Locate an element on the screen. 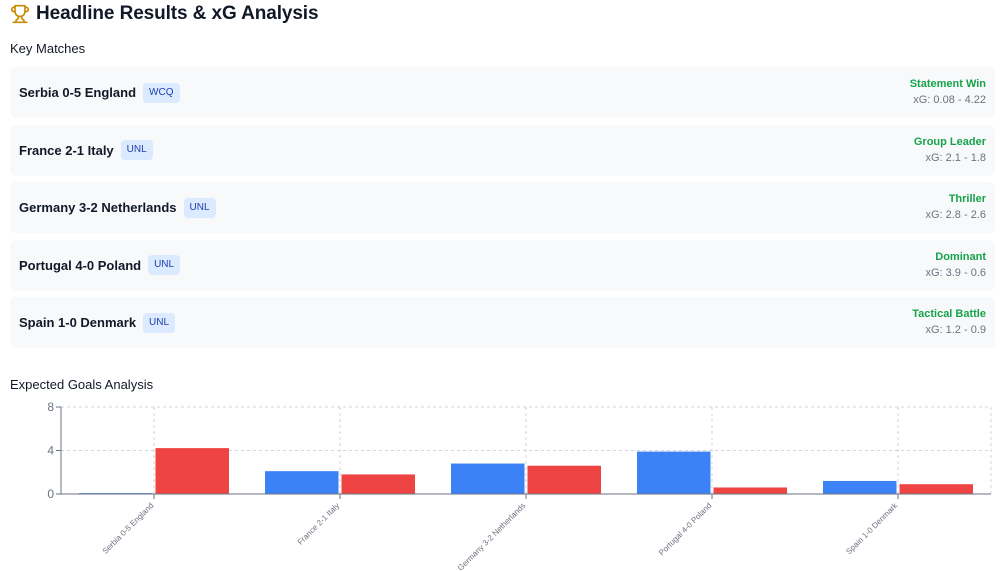  y-tick-label: 4 is located at coordinates (50, 451).